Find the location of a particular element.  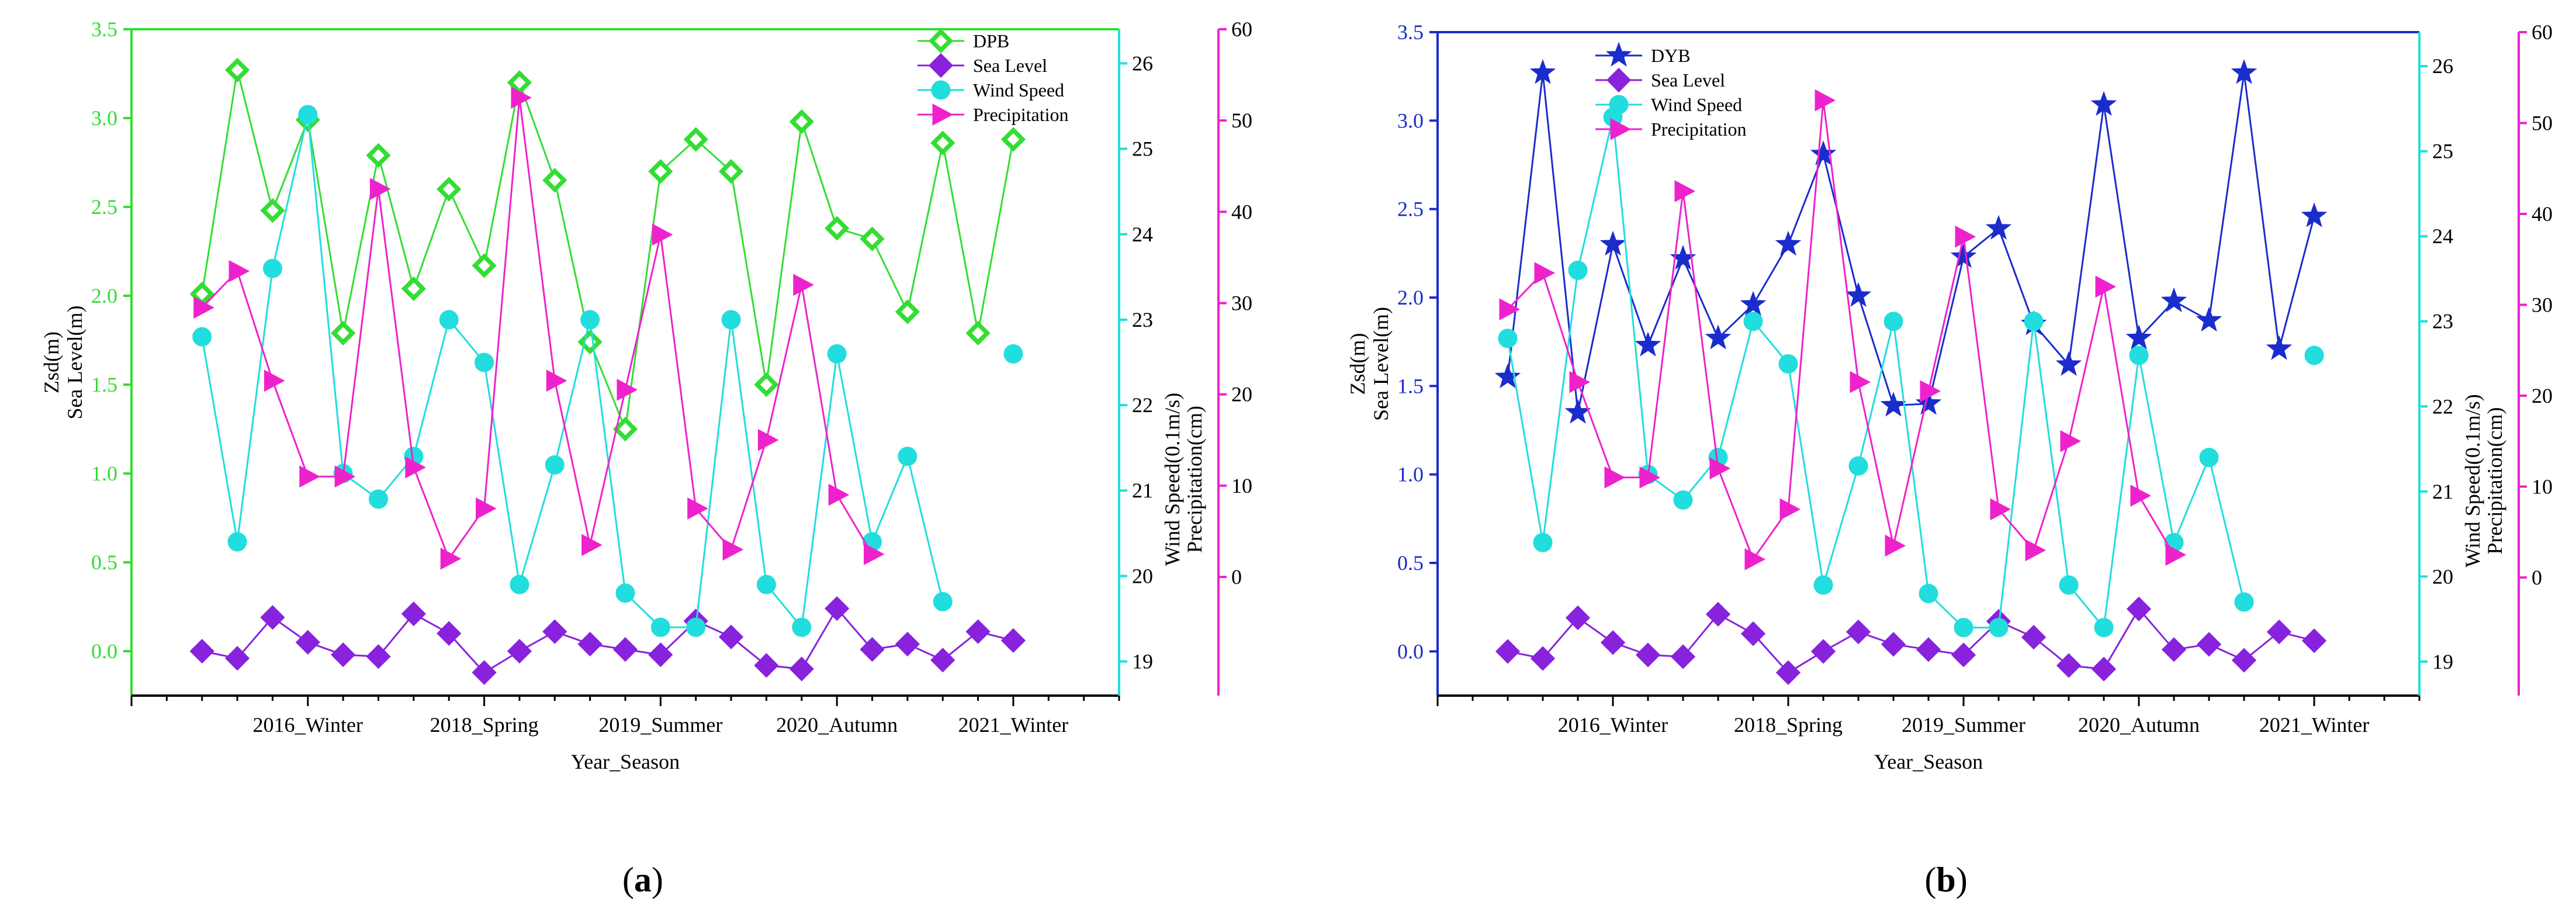

left-axis-tick-label: 2.5 is located at coordinates (1410, 210).